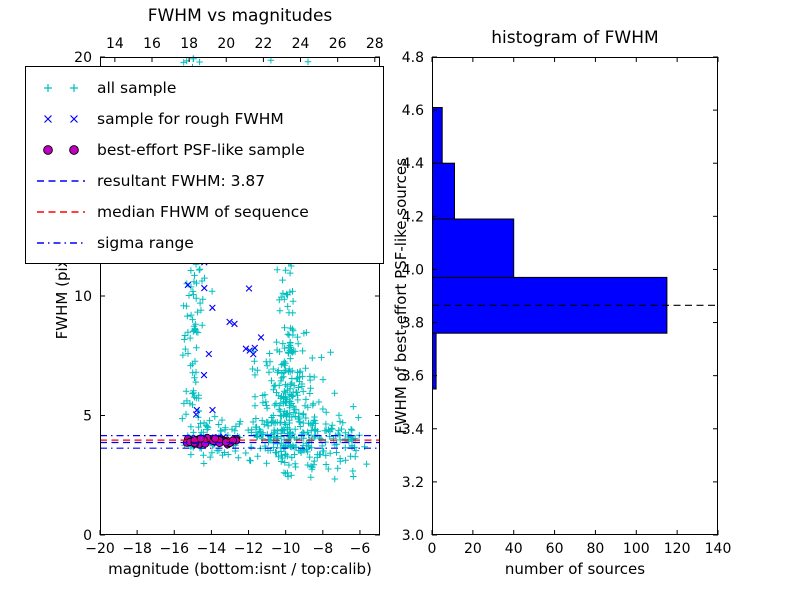 The image size is (800, 600). What do you see at coordinates (596, 549) in the screenshot?
I see `svg-text: 80` at bounding box center [596, 549].